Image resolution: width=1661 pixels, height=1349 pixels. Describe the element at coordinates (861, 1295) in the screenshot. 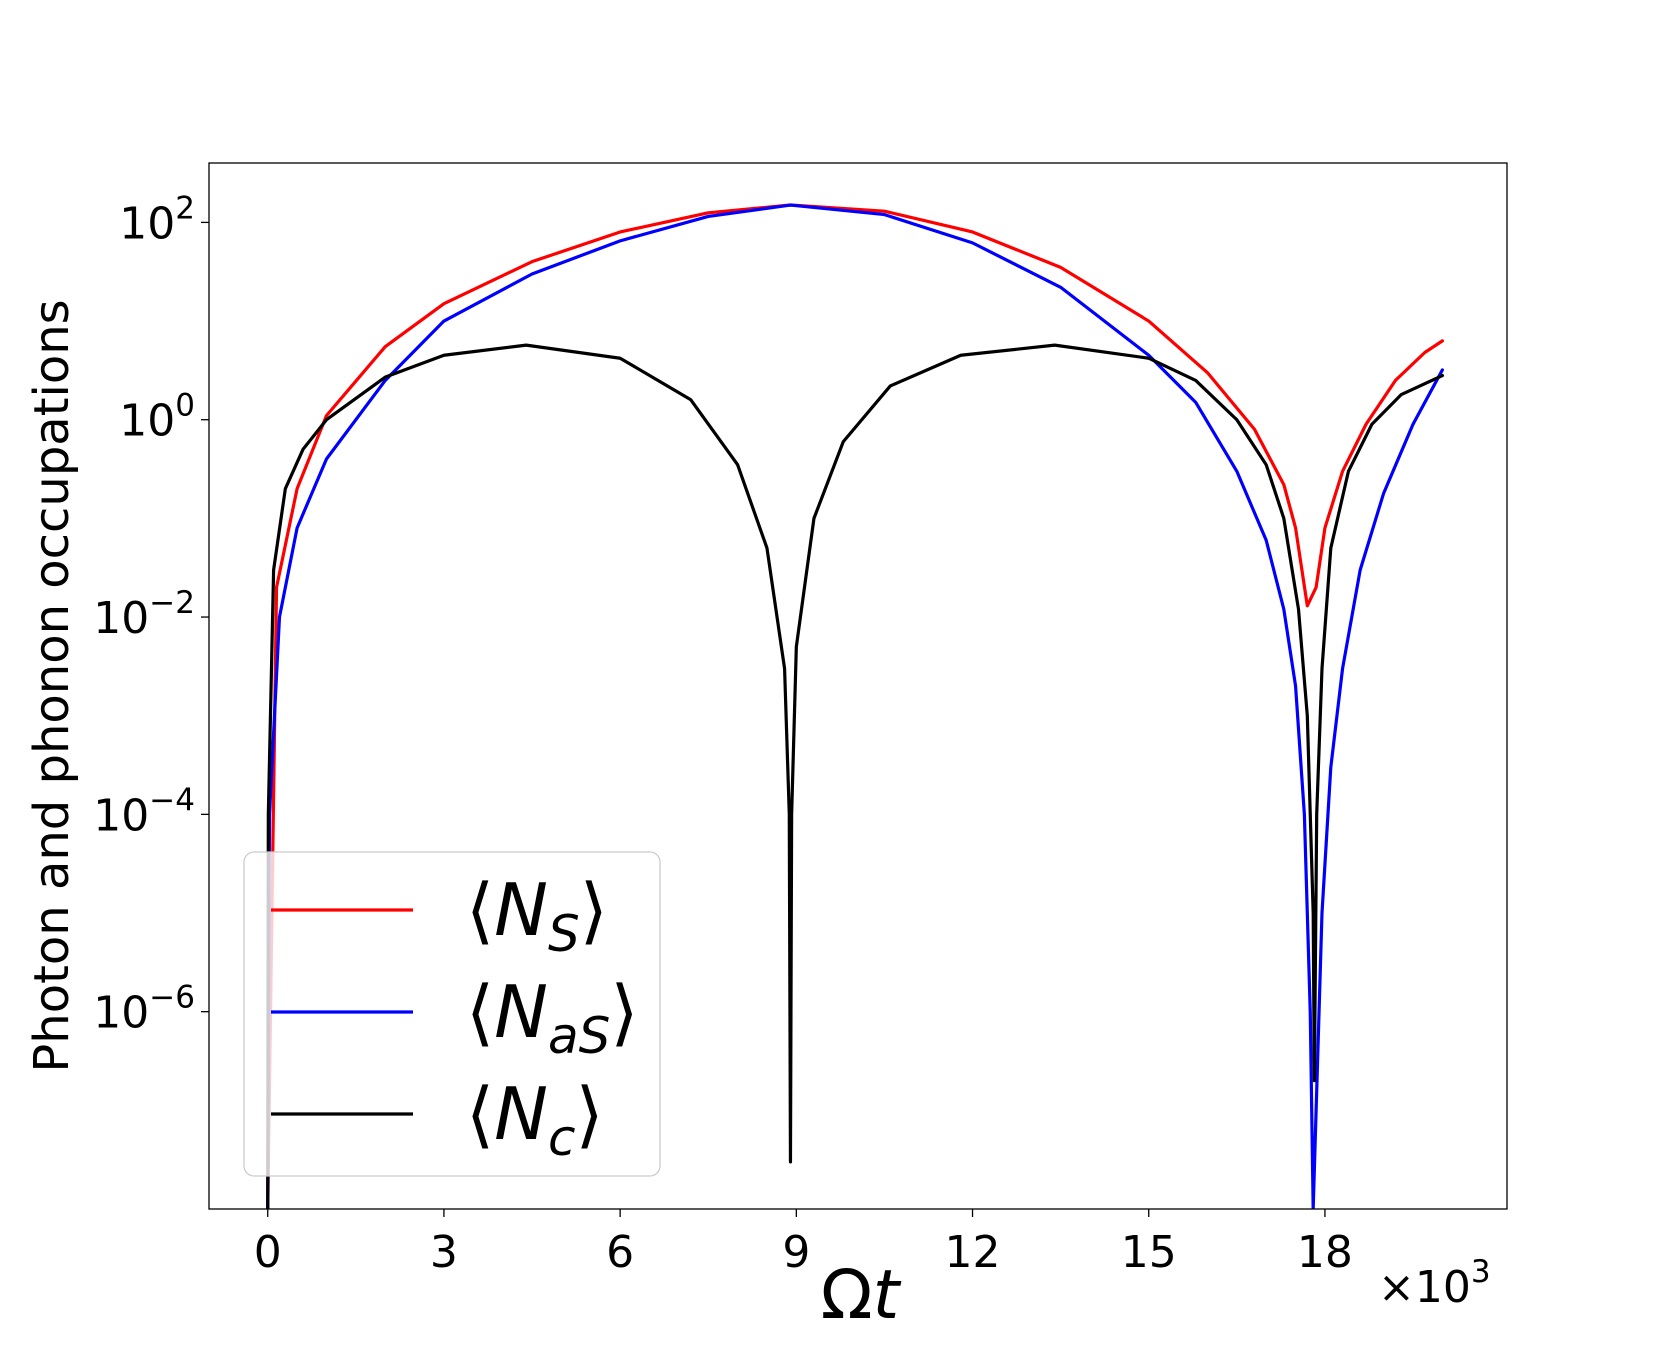

I see `x-axis-label: Ωt` at that location.